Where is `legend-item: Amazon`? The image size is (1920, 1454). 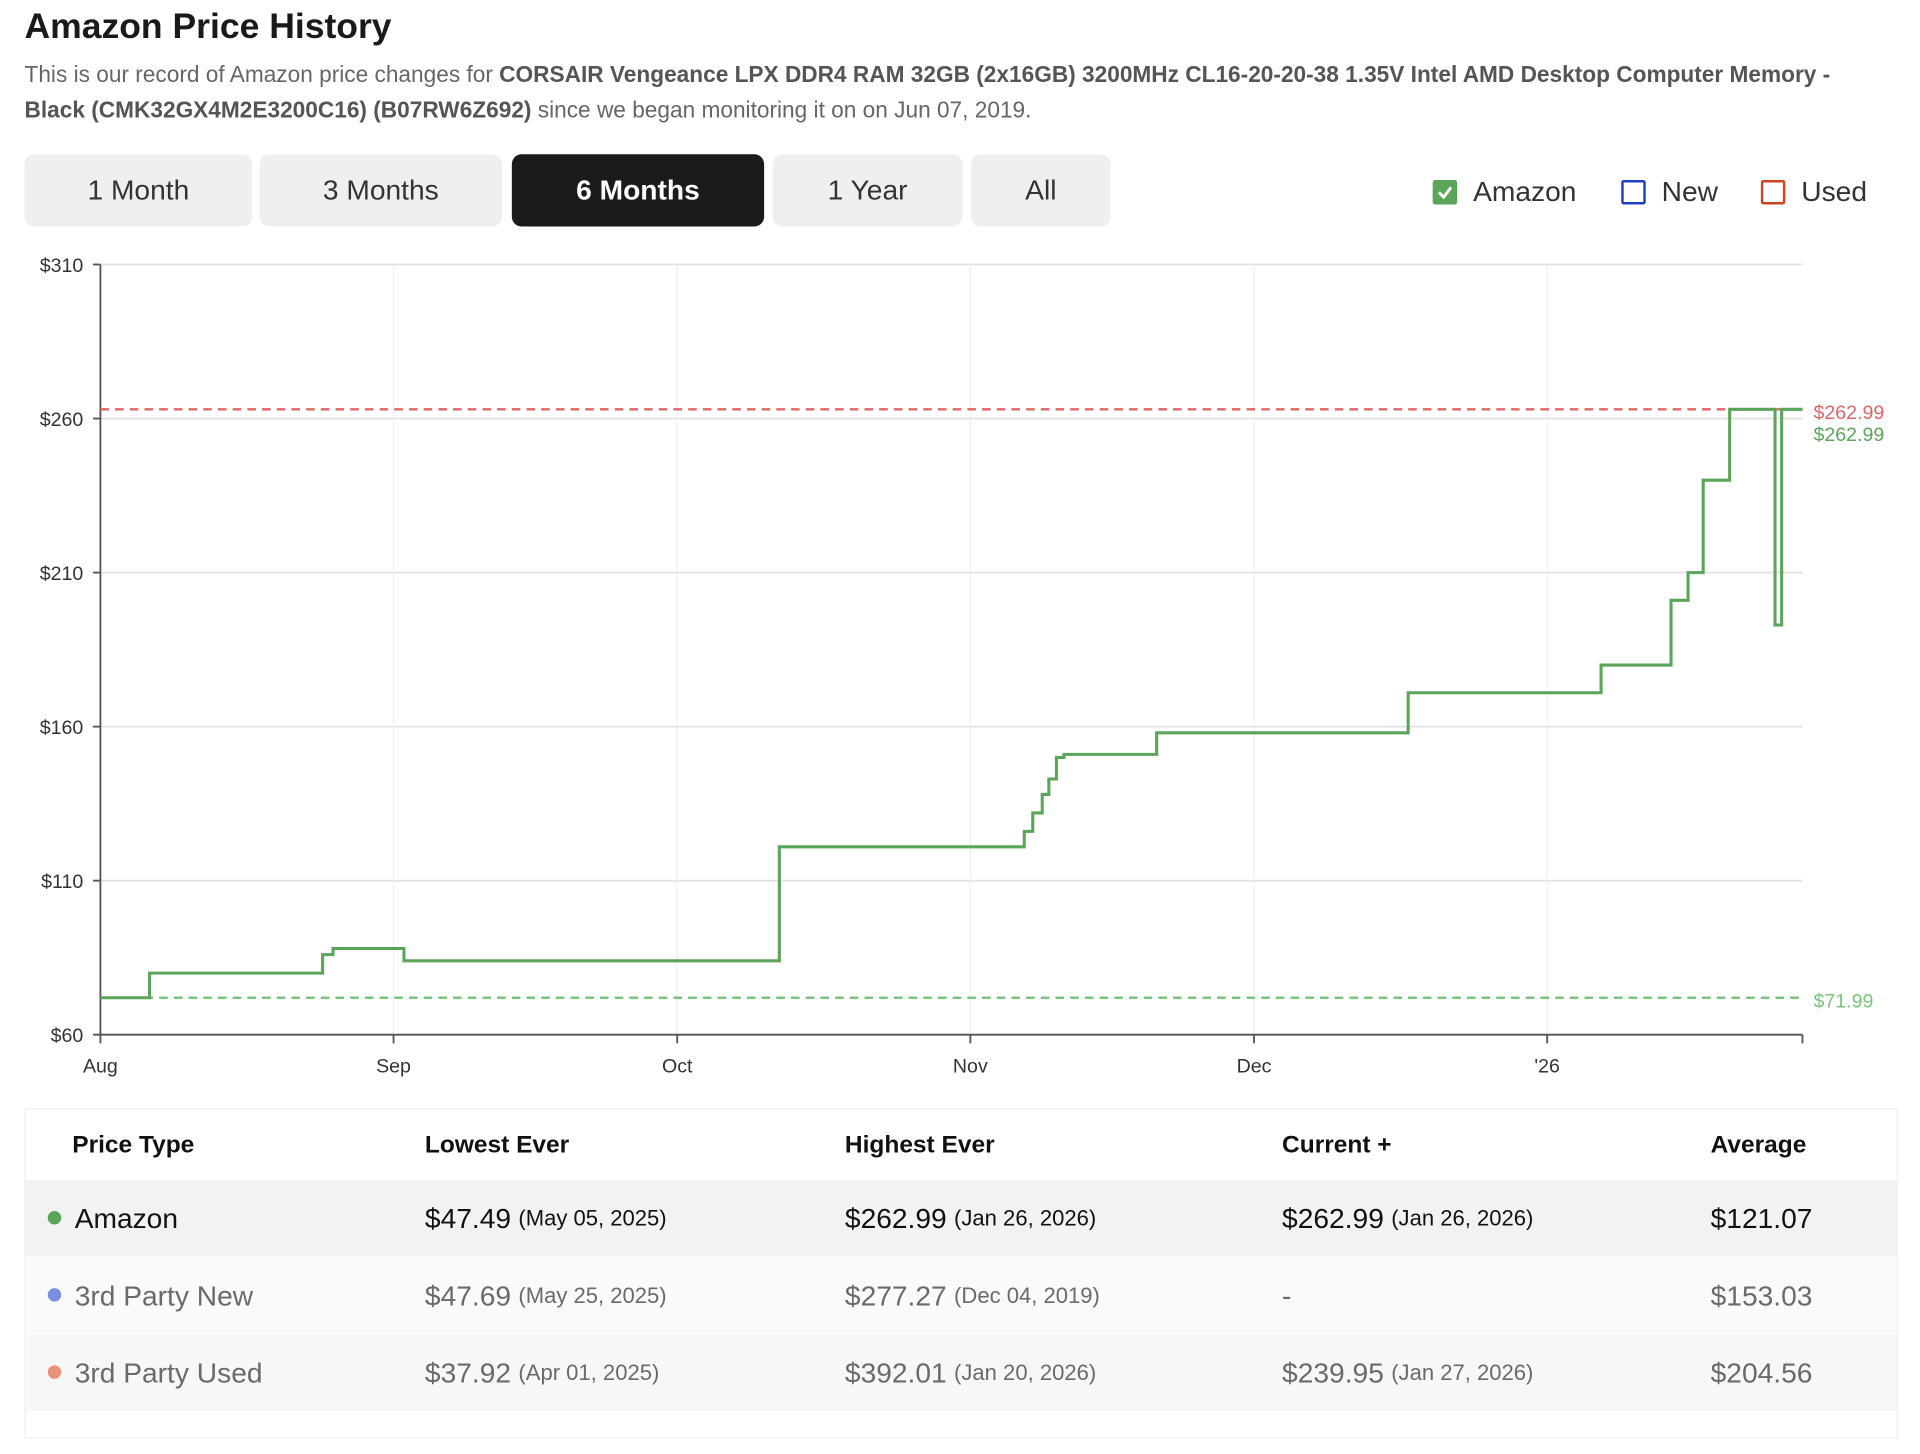
legend-item: Amazon is located at coordinates (1504, 191).